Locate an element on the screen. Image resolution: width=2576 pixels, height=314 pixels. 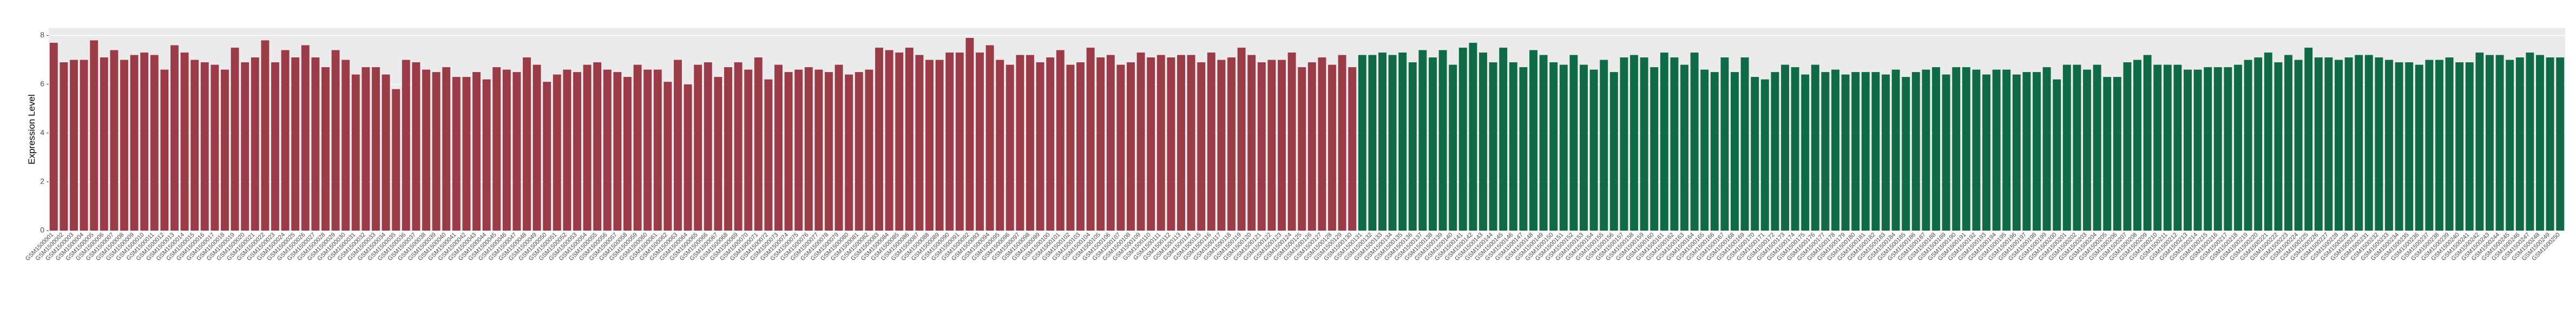
y-tick-label: 0 is located at coordinates (42, 230).